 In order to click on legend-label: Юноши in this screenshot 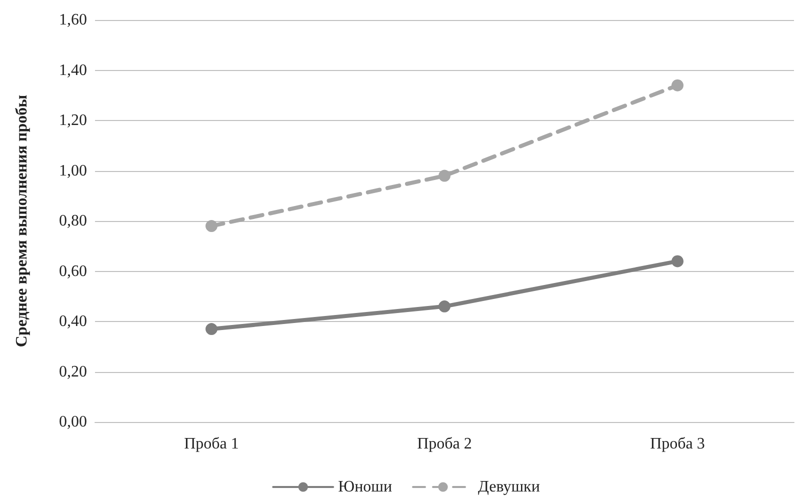, I will do `click(365, 487)`.